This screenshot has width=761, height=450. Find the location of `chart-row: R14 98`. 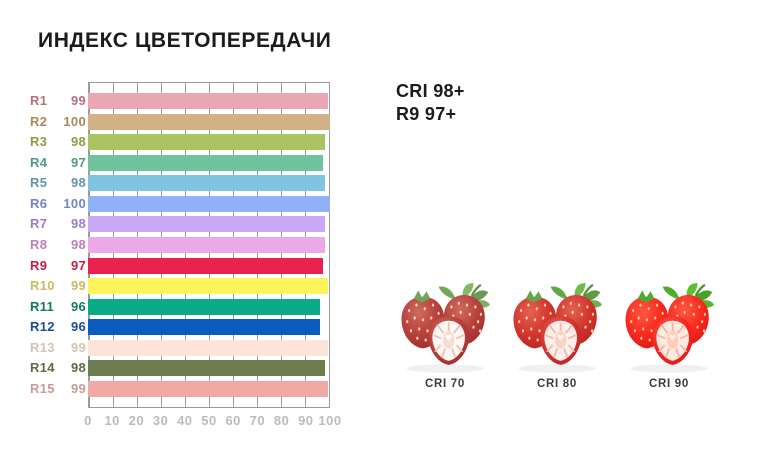

chart-row: R14 98 is located at coordinates (180, 368).